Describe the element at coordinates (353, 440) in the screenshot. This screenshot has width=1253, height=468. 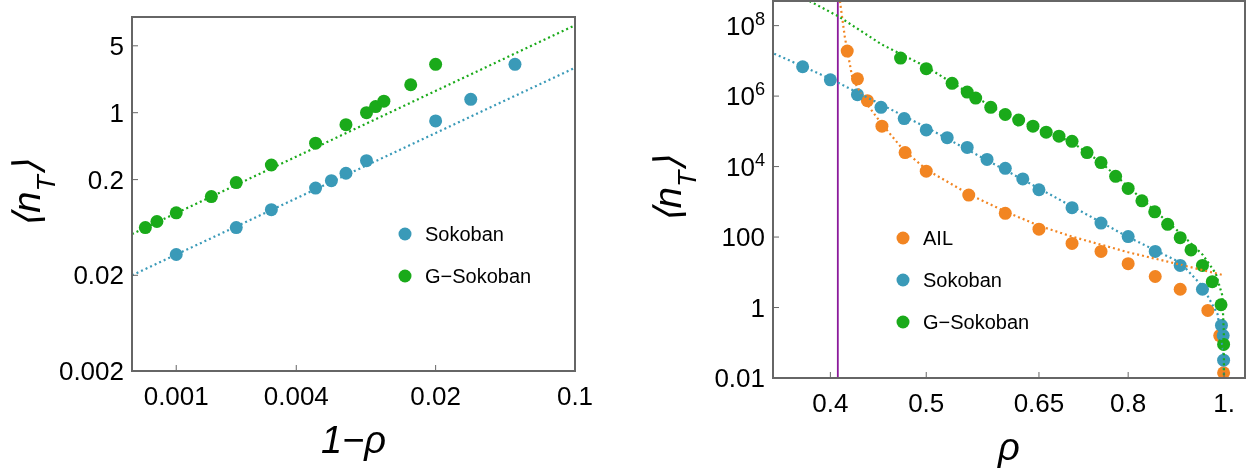
I see `x-axis-title: 1−ρ` at that location.